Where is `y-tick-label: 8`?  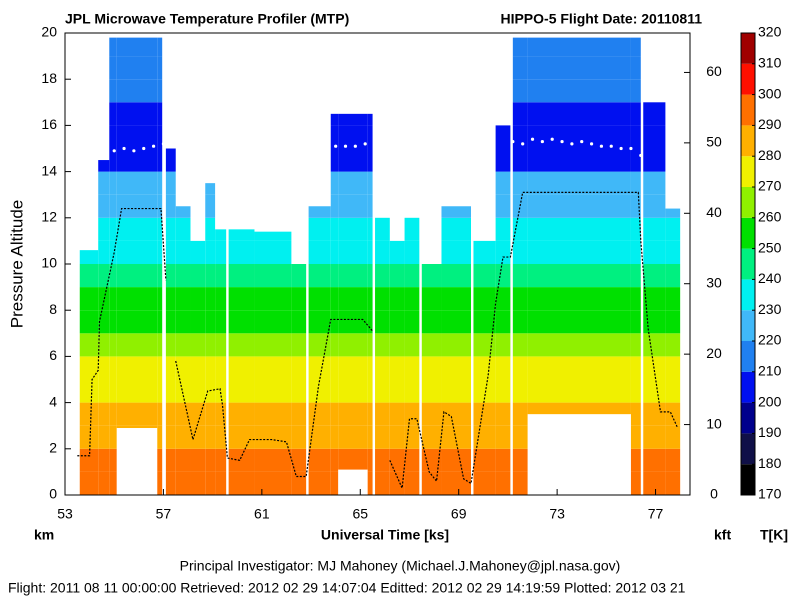 y-tick-label: 8 is located at coordinates (53, 309).